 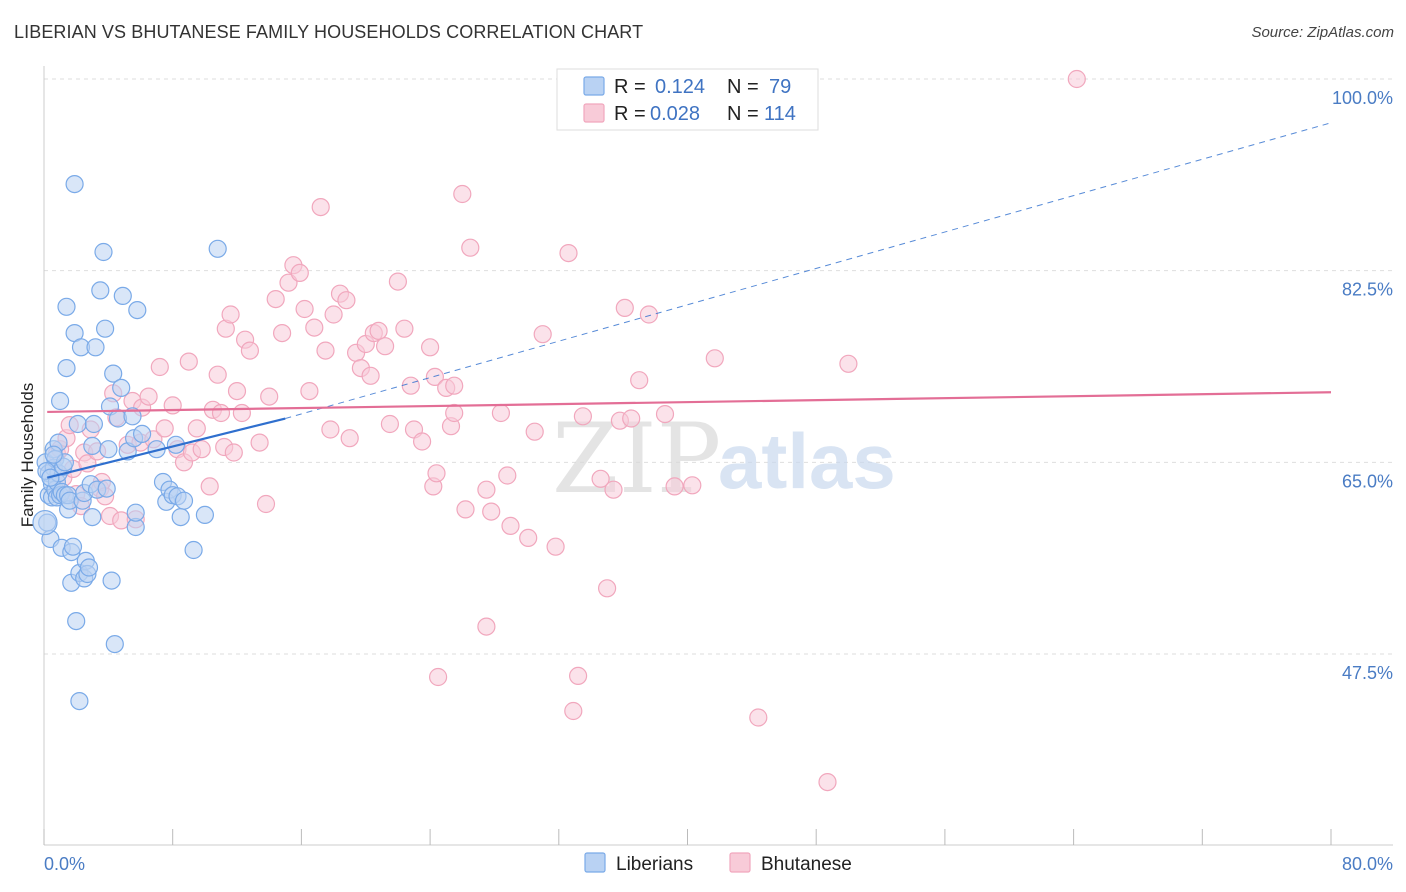 What do you see at coordinates (680, 87) in the screenshot?
I see `legend-r-value-0: 0.124` at bounding box center [680, 87].